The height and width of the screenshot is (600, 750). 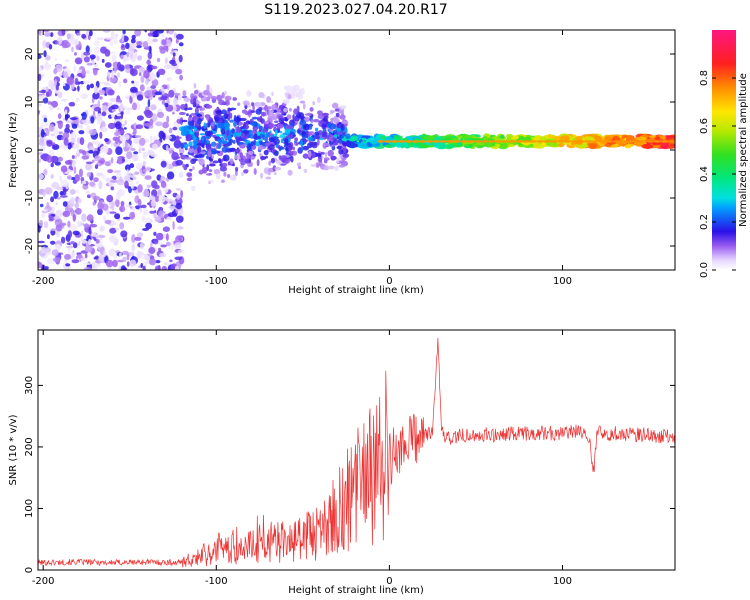 What do you see at coordinates (43, 281) in the screenshot?
I see `x-tick-label: -200` at bounding box center [43, 281].